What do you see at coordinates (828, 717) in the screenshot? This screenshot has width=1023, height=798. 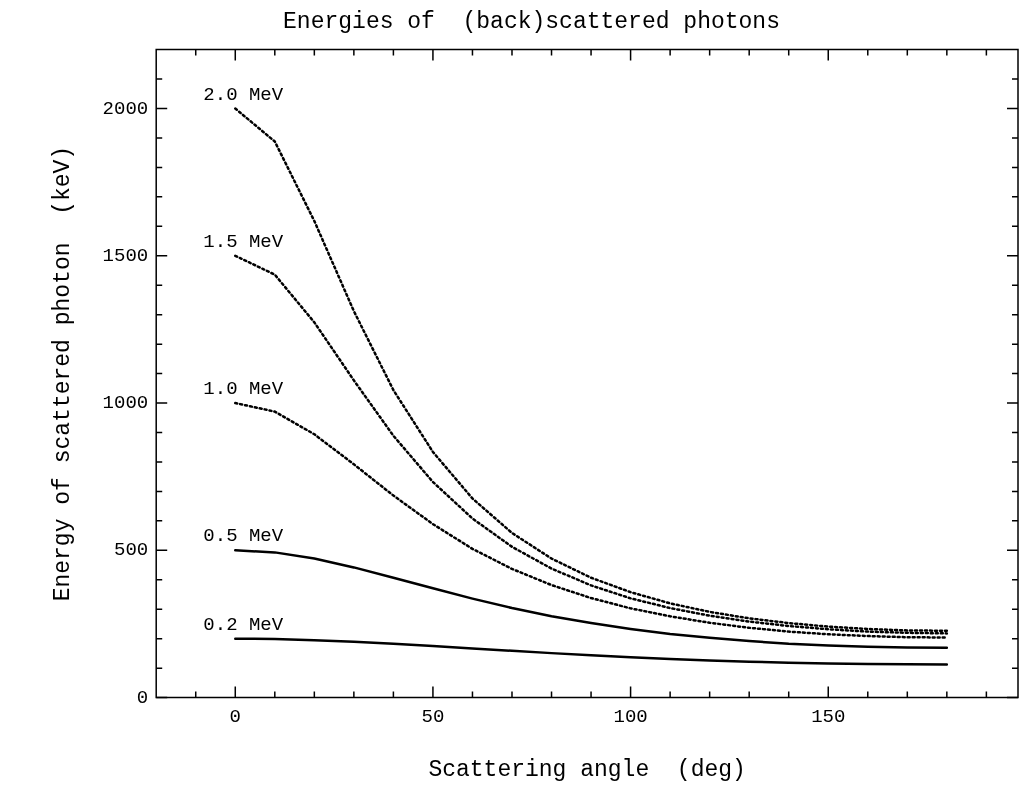 I see `x-tick-label: 150` at bounding box center [828, 717].